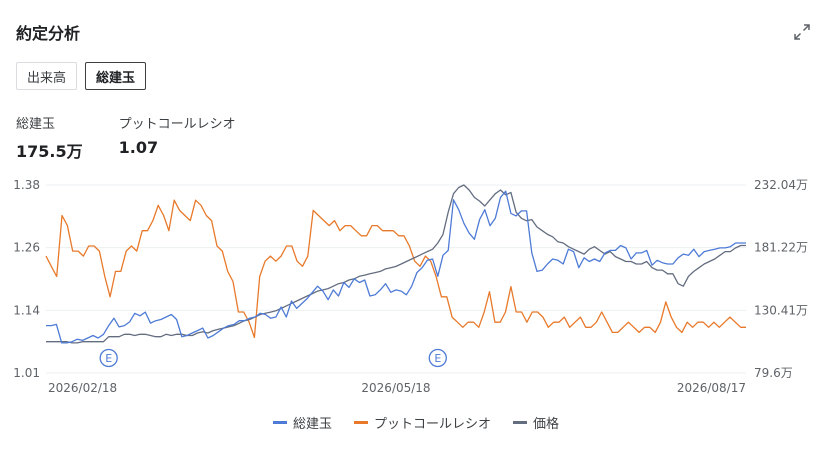  I want to click on tab-open-interest: 総建玉, so click(116, 76).